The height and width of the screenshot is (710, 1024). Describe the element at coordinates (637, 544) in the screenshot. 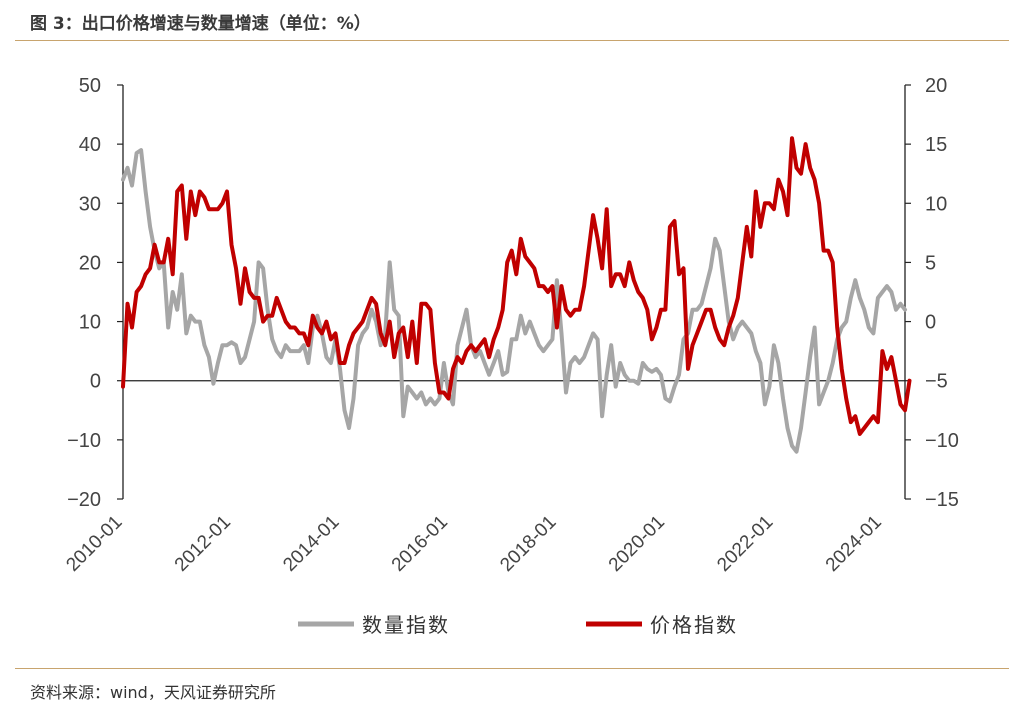

I see `x-axis-tick-label: 2020-01` at that location.